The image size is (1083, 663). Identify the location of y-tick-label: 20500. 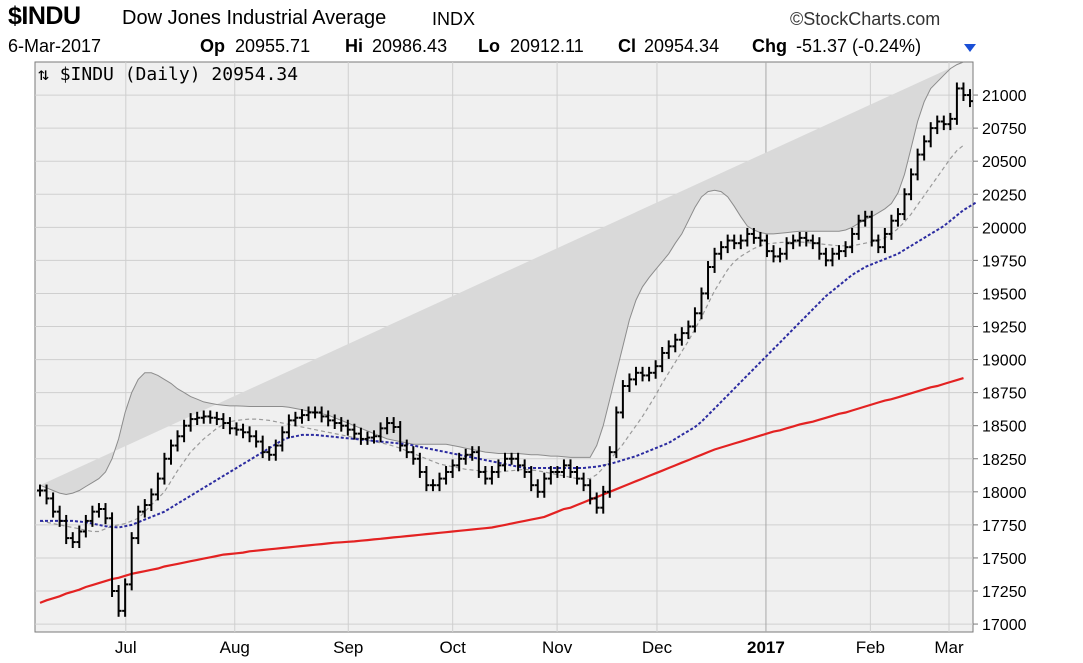
(1004, 162).